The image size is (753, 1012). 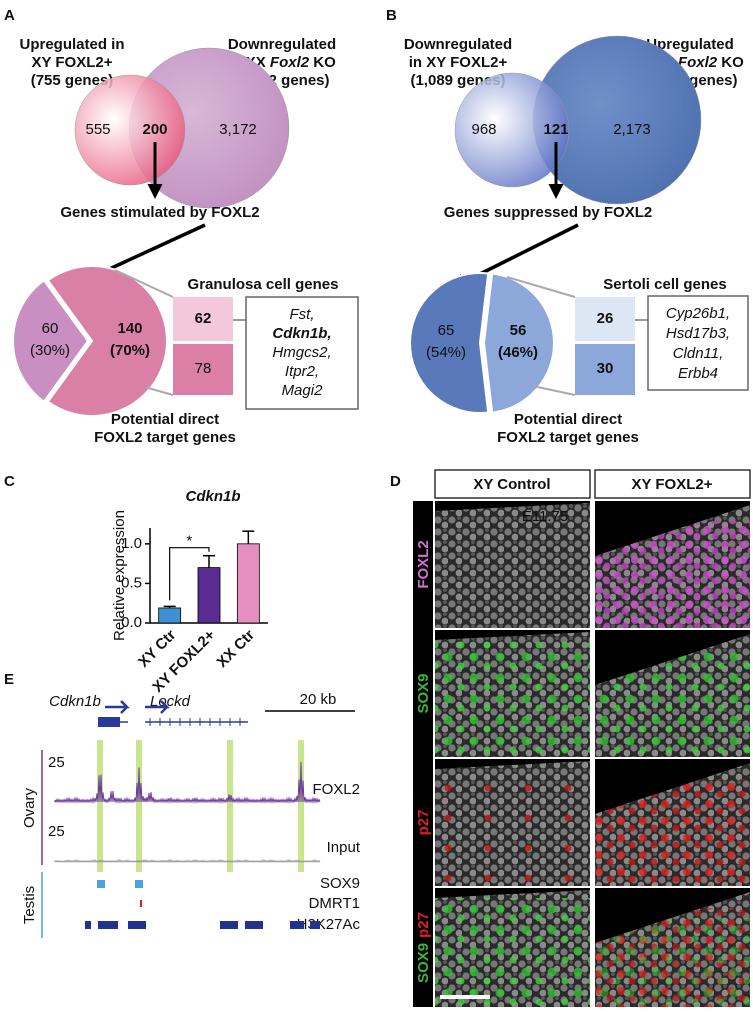 What do you see at coordinates (72, 80) in the screenshot?
I see `label-line: (755 genes)` at bounding box center [72, 80].